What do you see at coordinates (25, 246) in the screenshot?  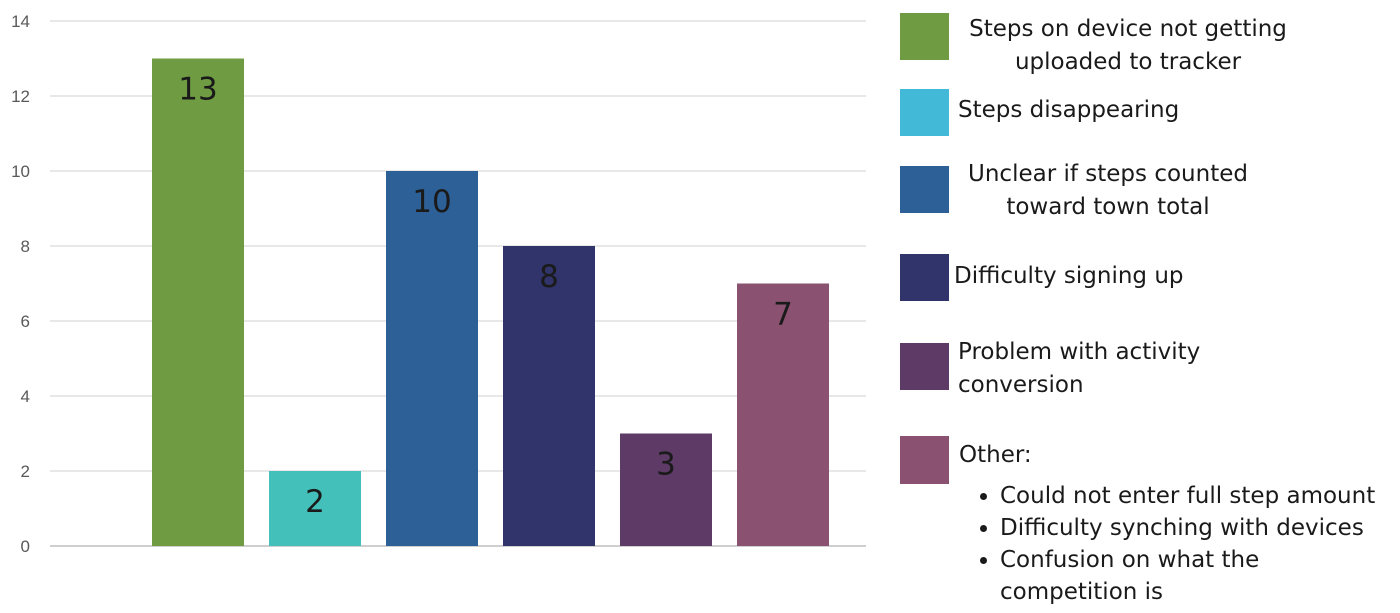 I see `y-tick-label: 8` at bounding box center [25, 246].